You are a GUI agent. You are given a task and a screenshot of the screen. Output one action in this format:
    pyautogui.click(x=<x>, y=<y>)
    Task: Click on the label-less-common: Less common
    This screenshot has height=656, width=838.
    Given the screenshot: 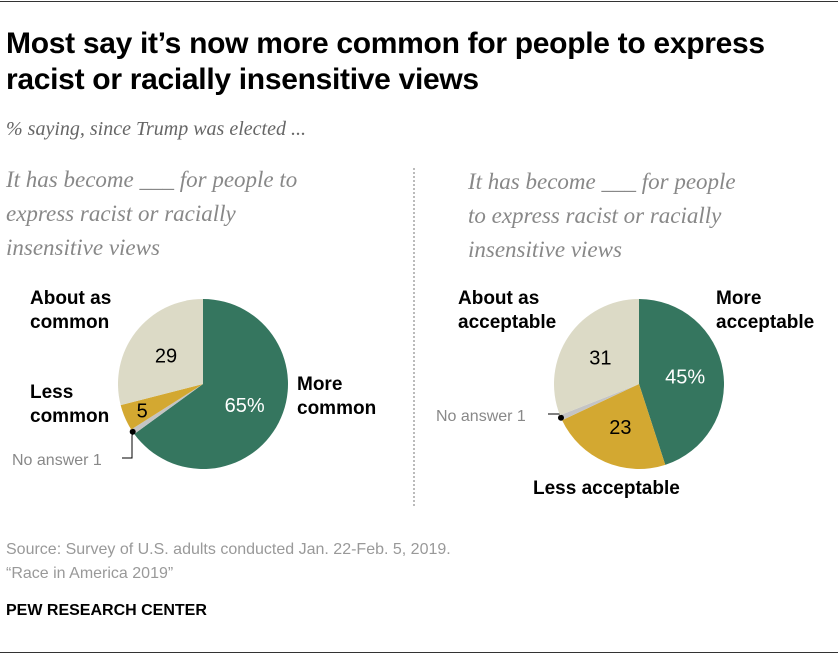 What is the action you would take?
    pyautogui.click(x=70, y=404)
    